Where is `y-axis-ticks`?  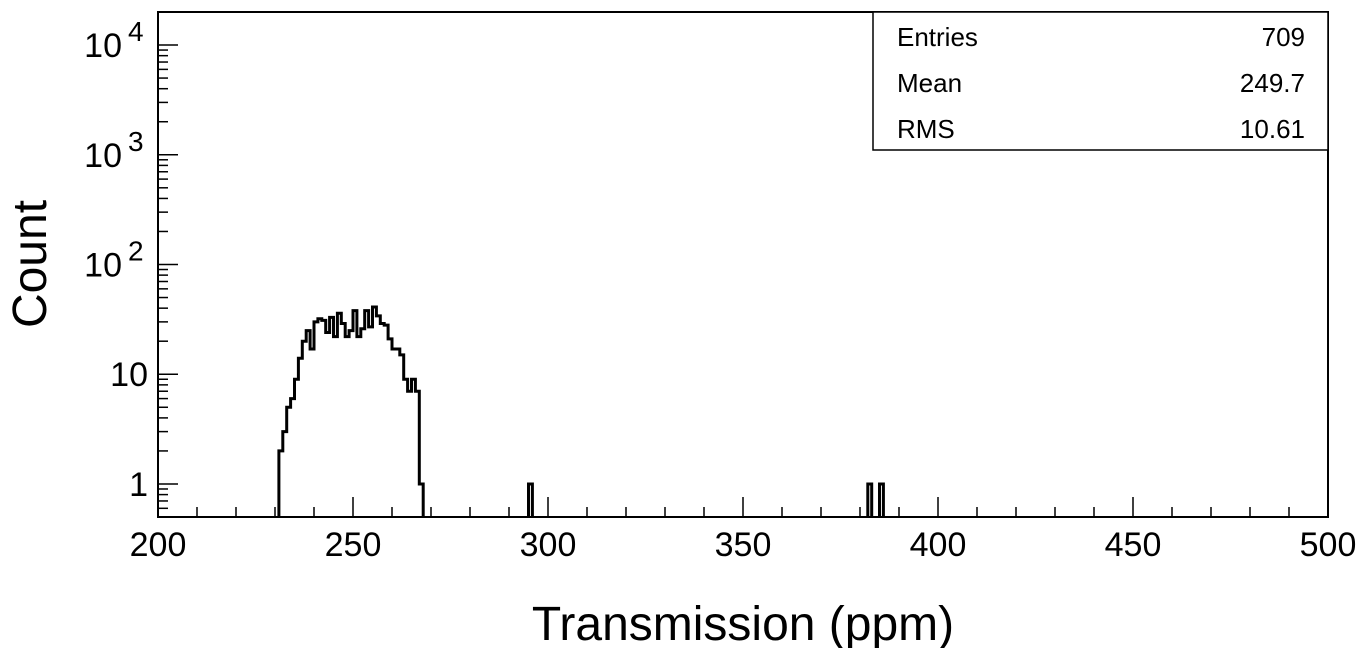 y-axis-ticks is located at coordinates (168, 260).